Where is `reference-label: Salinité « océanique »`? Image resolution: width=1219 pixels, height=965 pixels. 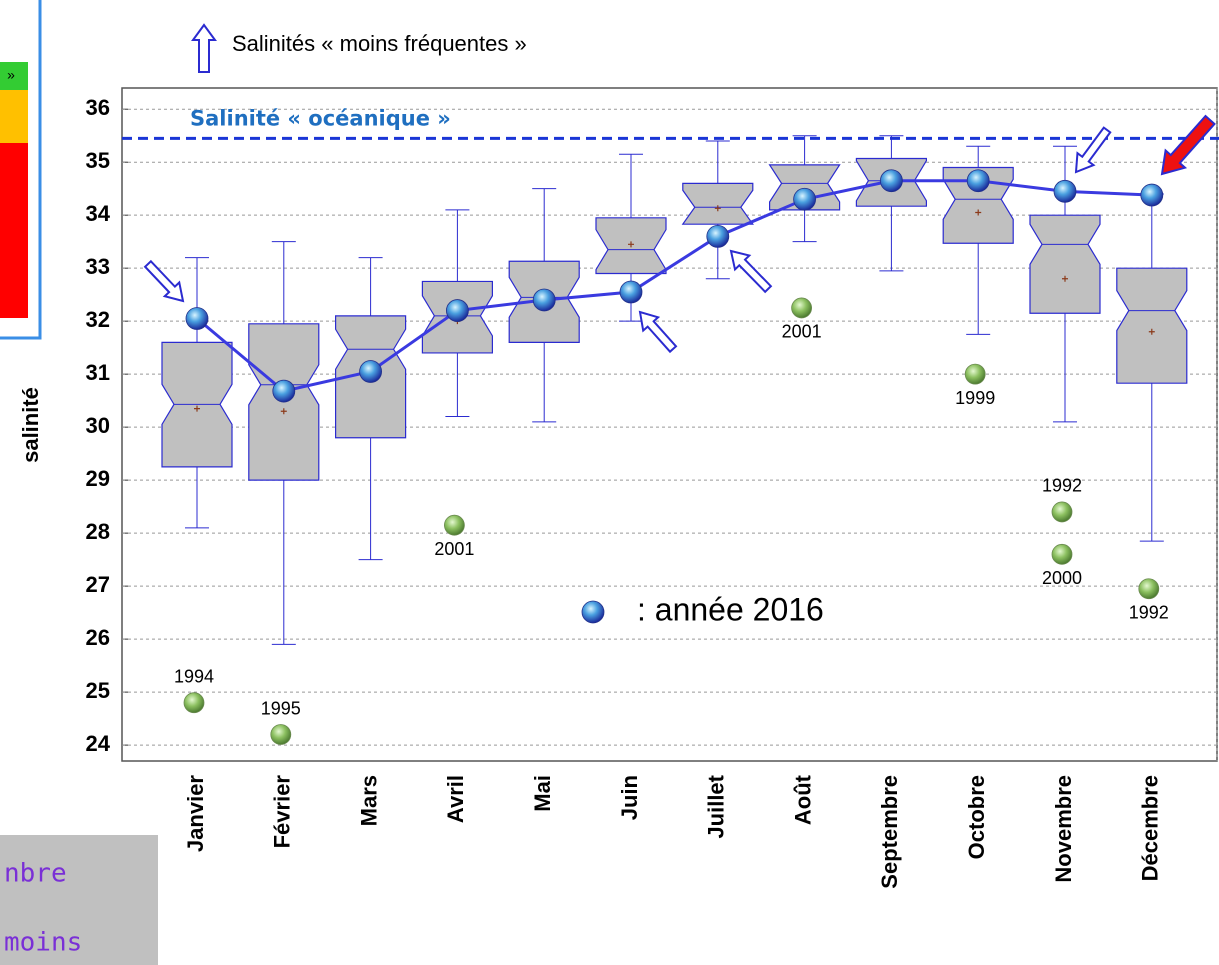 reference-label: Salinité « océanique » is located at coordinates (320, 118).